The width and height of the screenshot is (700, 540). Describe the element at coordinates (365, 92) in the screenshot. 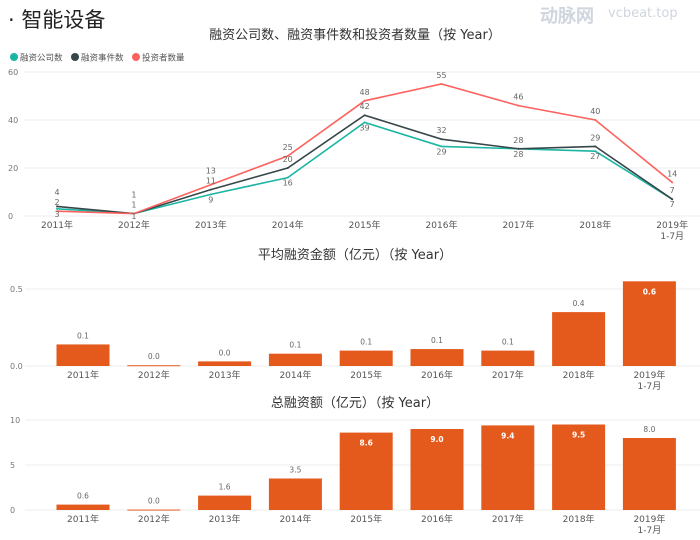

I see `data-label: 48` at that location.